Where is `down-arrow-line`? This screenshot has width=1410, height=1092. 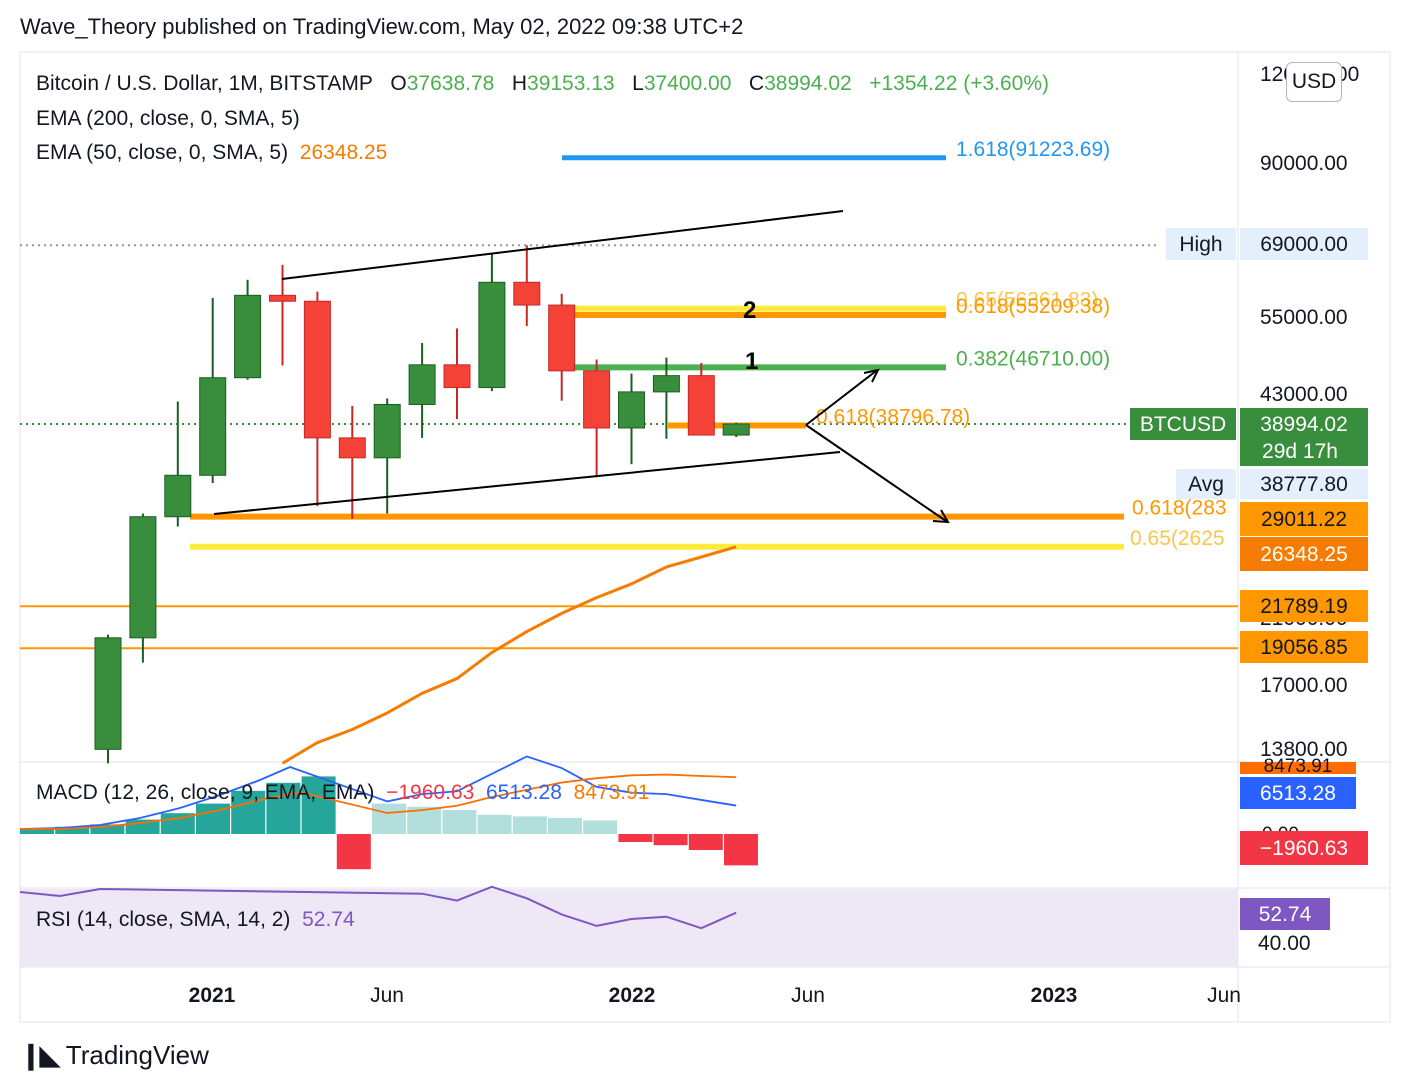
down-arrow-line is located at coordinates (876, 473).